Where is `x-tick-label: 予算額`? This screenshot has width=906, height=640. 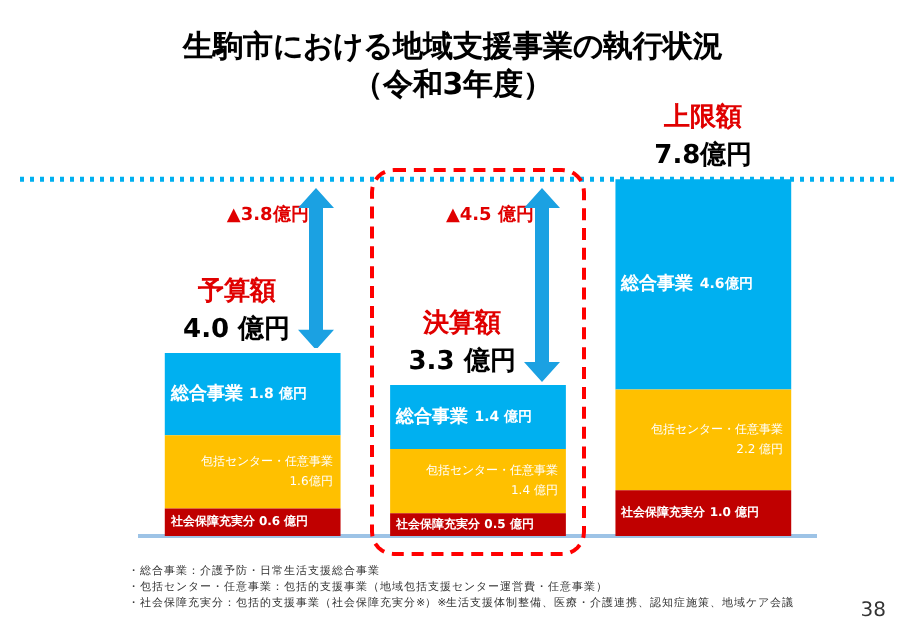
x-tick-label: 予算額 is located at coordinates (235, 291).